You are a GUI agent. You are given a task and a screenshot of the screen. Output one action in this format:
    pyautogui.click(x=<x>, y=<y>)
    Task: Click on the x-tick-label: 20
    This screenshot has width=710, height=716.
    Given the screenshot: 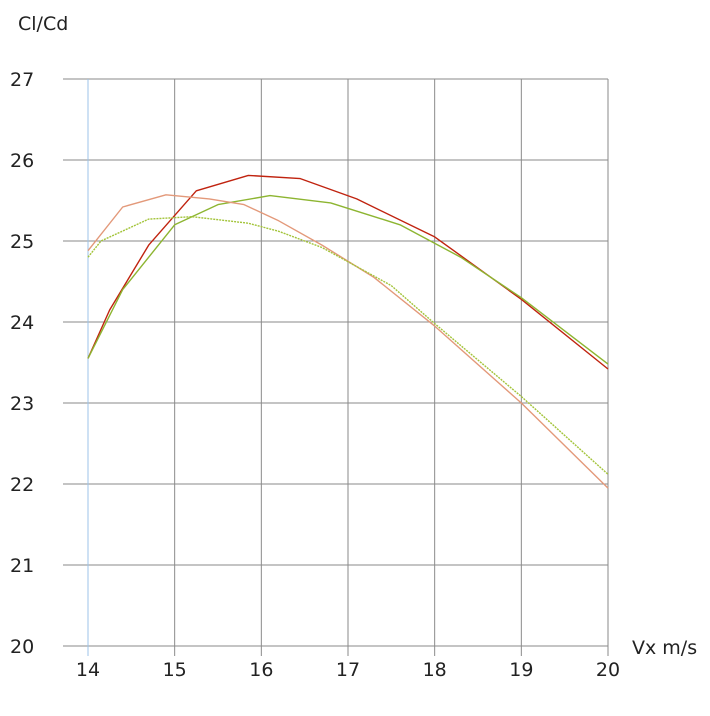 What is the action you would take?
    pyautogui.click(x=608, y=670)
    